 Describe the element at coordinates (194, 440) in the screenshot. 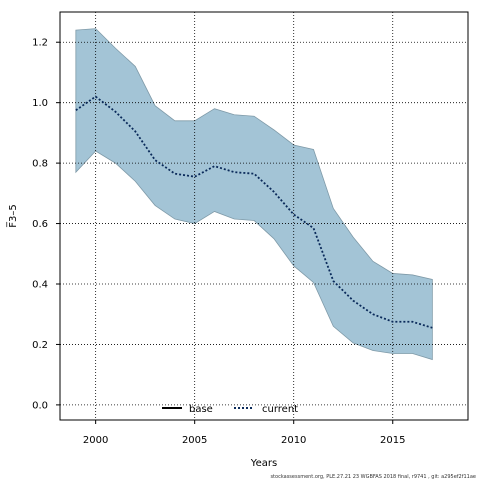

I see `x-tick-label: 2005` at that location.